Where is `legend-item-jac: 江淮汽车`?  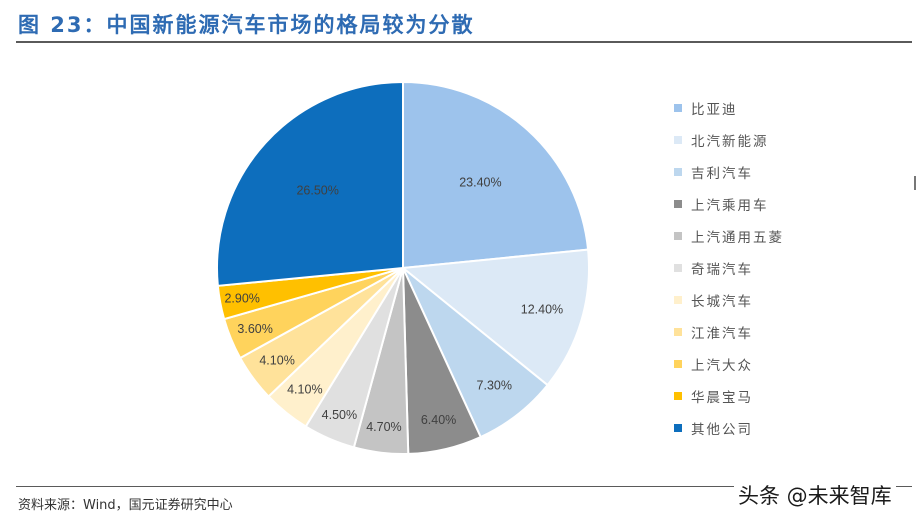
legend-item-jac: 江淮汽车 is located at coordinates (729, 332).